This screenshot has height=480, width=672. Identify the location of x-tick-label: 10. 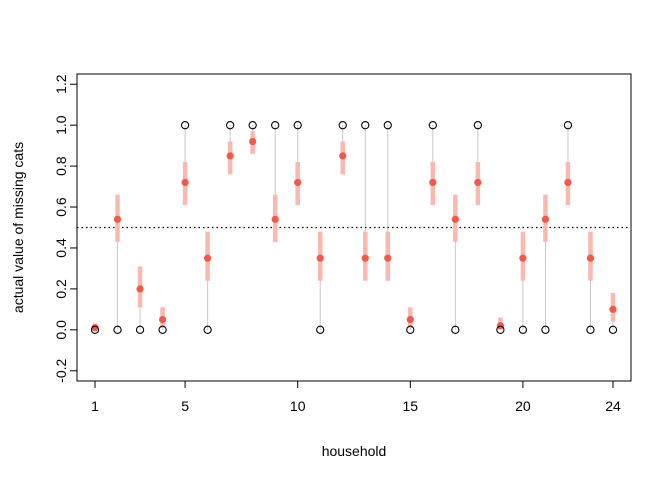
(298, 406).